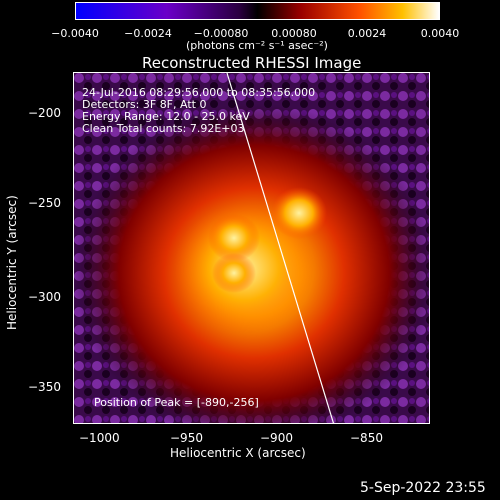  What do you see at coordinates (221, 33) in the screenshot?
I see `colorbar-tick-label: −0.00080` at bounding box center [221, 33].